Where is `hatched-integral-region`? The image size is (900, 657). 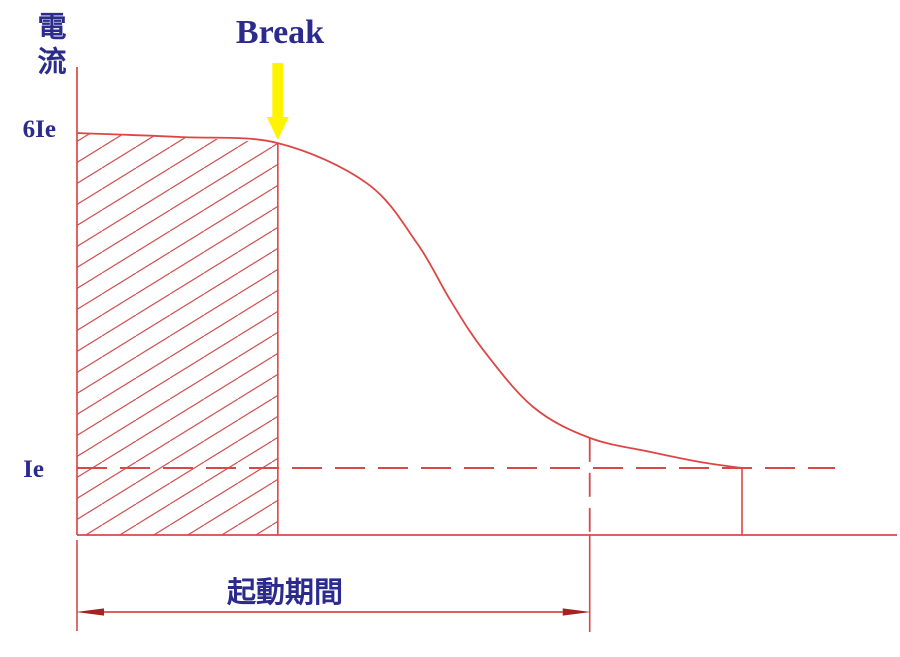
hatched-integral-region is located at coordinates (177, 334).